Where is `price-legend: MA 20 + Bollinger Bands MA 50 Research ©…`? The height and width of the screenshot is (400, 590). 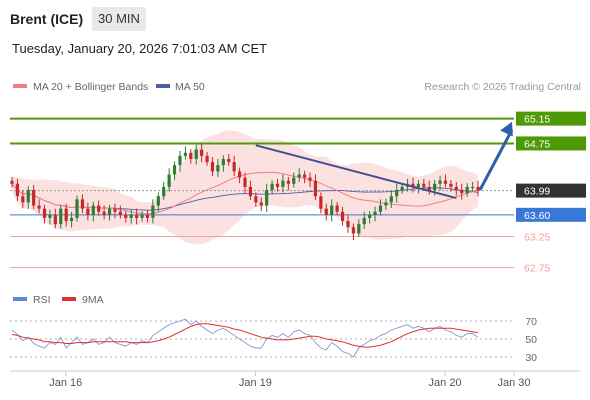
price-legend: MA 20 + Bollinger Bands MA 50 Research ©… is located at coordinates (297, 87).